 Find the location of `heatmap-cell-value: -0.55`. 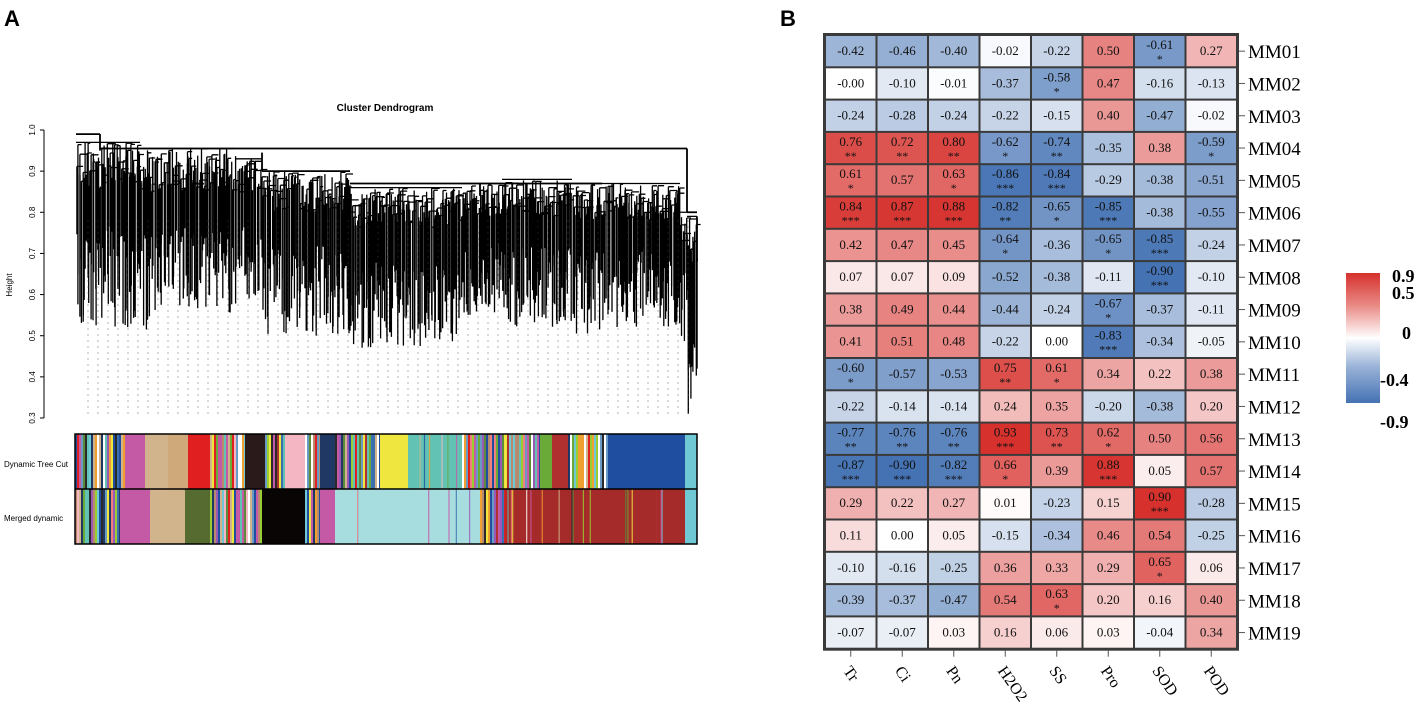

heatmap-cell-value: -0.55 is located at coordinates (1211, 212).